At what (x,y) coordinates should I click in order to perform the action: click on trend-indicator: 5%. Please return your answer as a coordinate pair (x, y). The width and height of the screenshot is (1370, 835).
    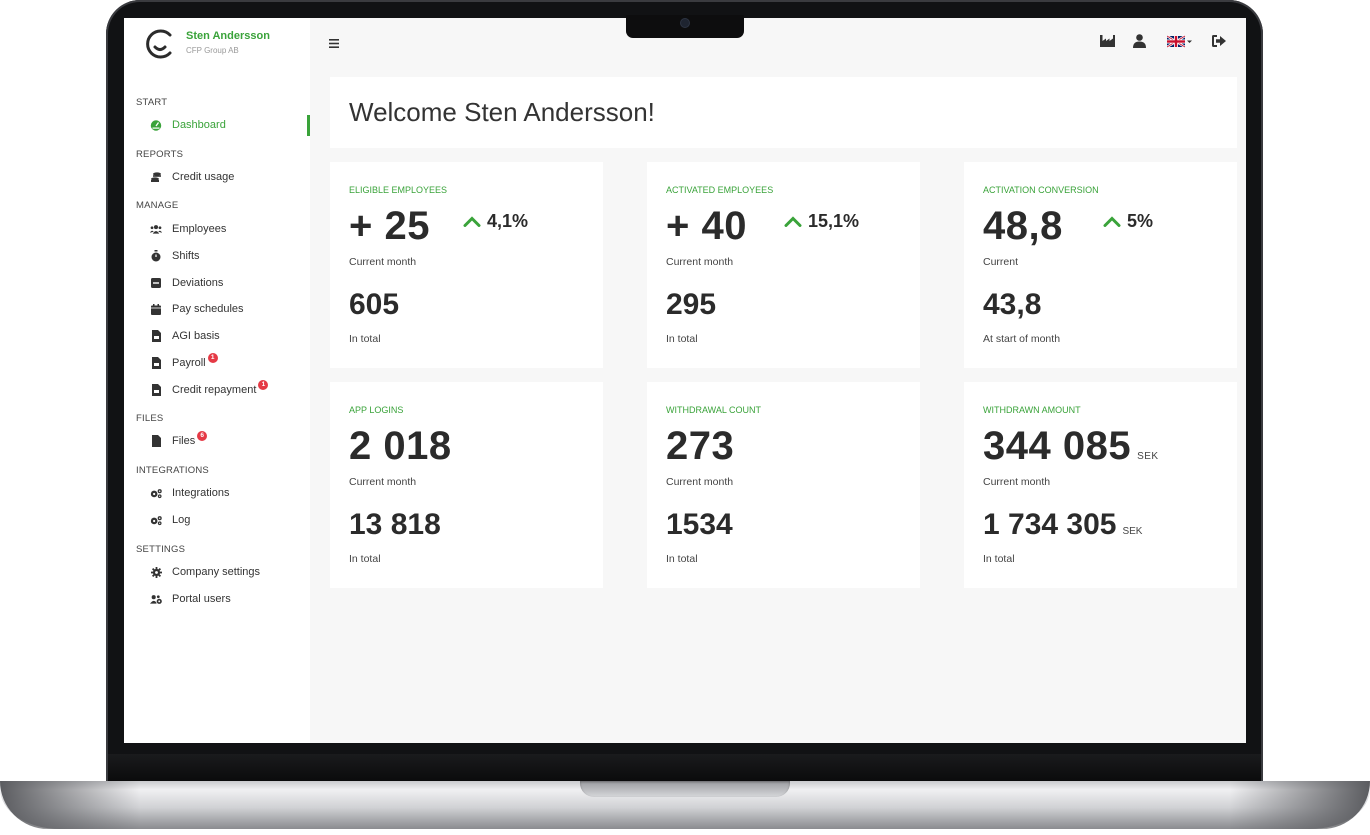
    Looking at the image, I should click on (1128, 221).